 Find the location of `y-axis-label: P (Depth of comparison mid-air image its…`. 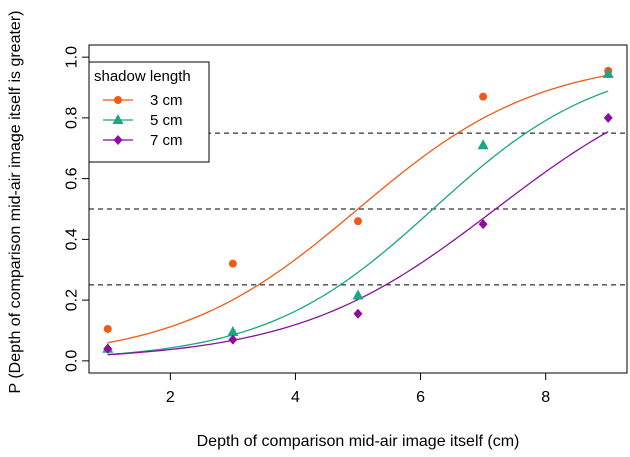

y-axis-label: P (Depth of comparison mid-air image its… is located at coordinates (15, 202).